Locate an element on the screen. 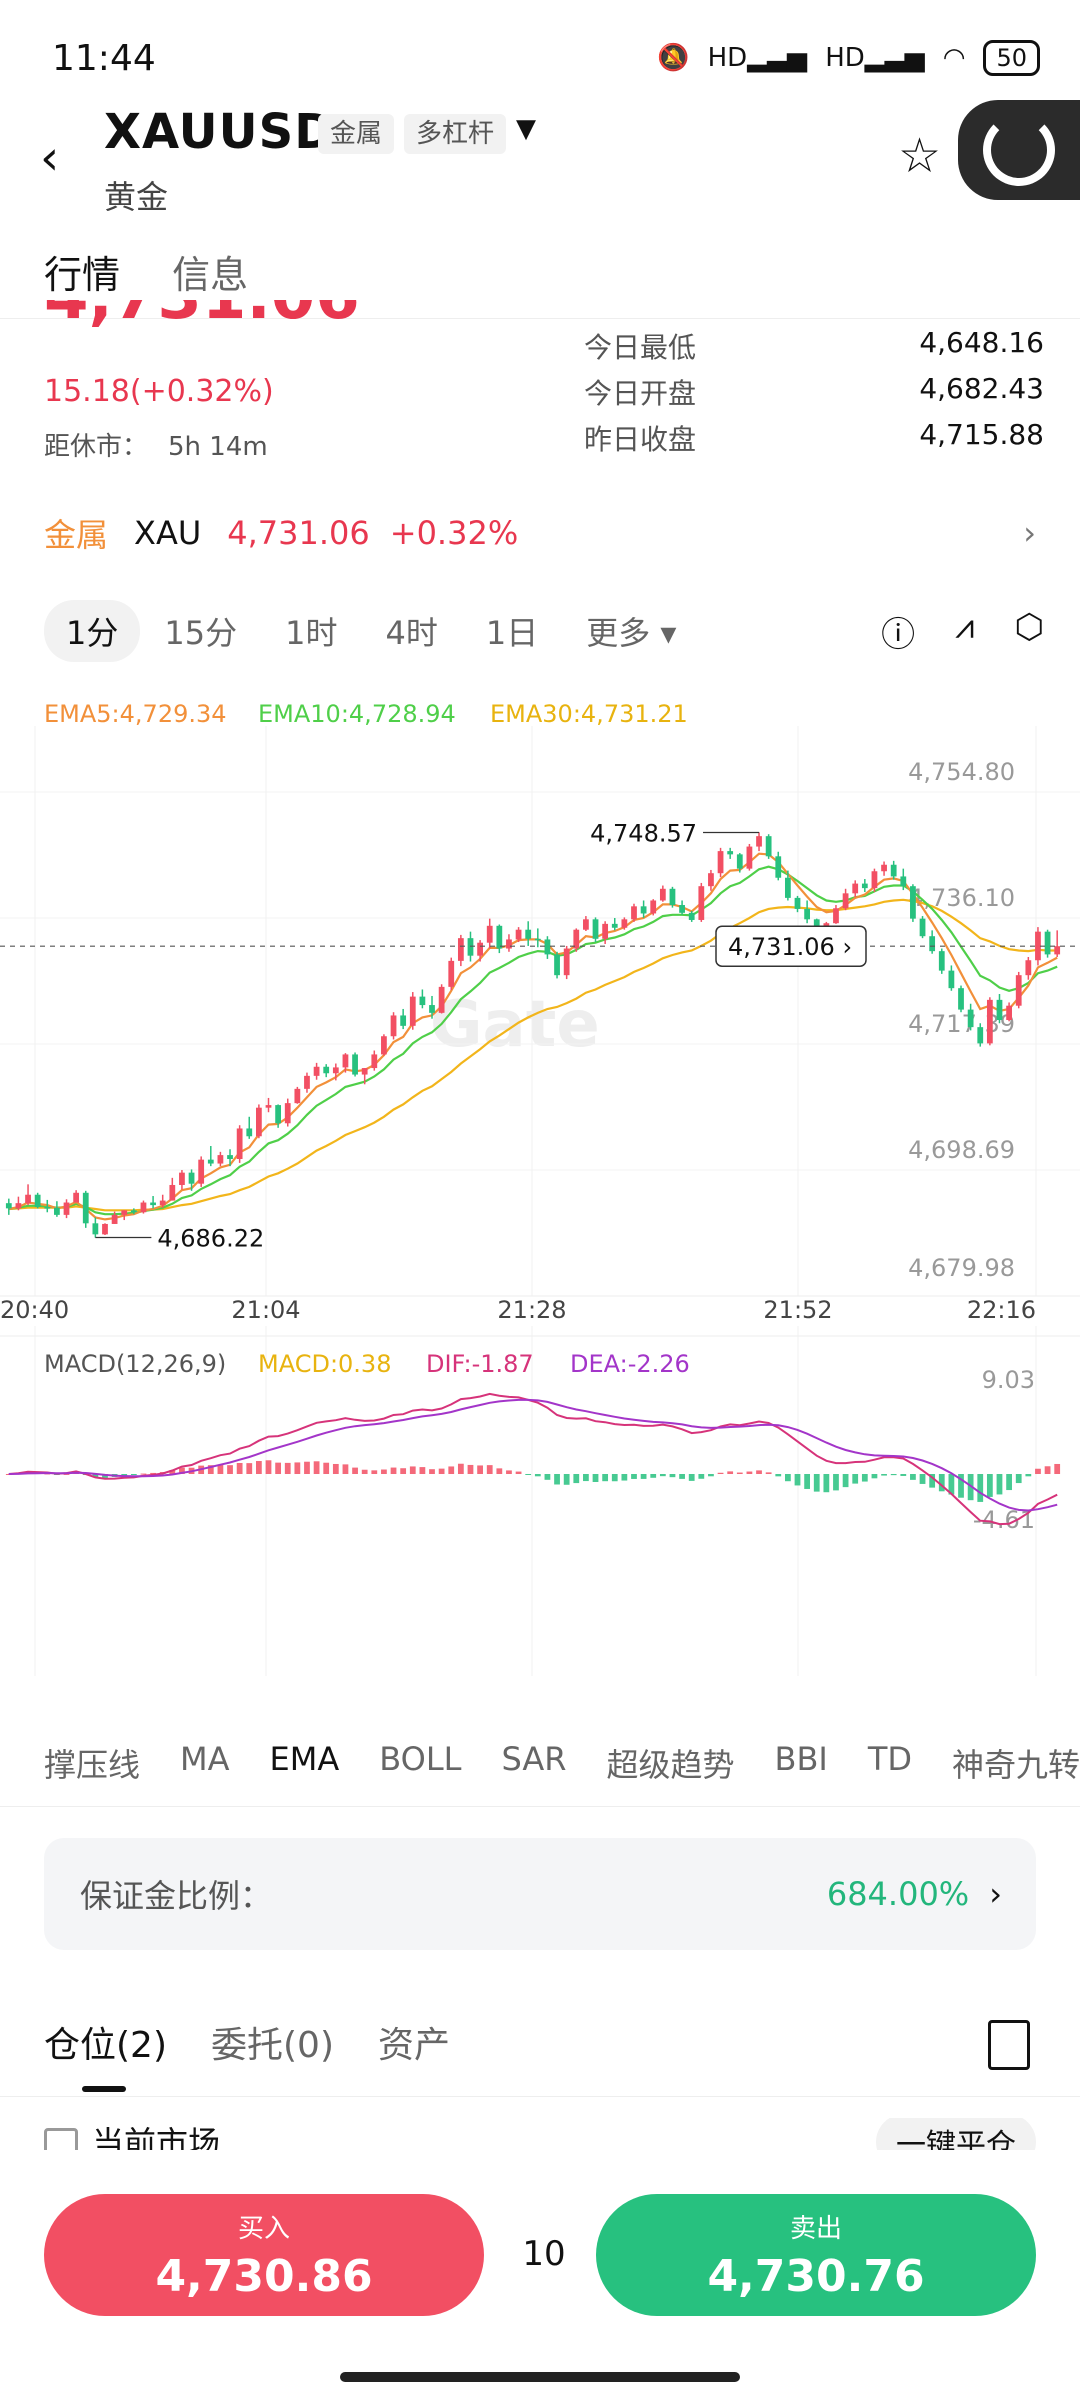 The width and height of the screenshot is (1080, 2400). sell-button: 卖出 4,730.76 is located at coordinates (816, 2255).